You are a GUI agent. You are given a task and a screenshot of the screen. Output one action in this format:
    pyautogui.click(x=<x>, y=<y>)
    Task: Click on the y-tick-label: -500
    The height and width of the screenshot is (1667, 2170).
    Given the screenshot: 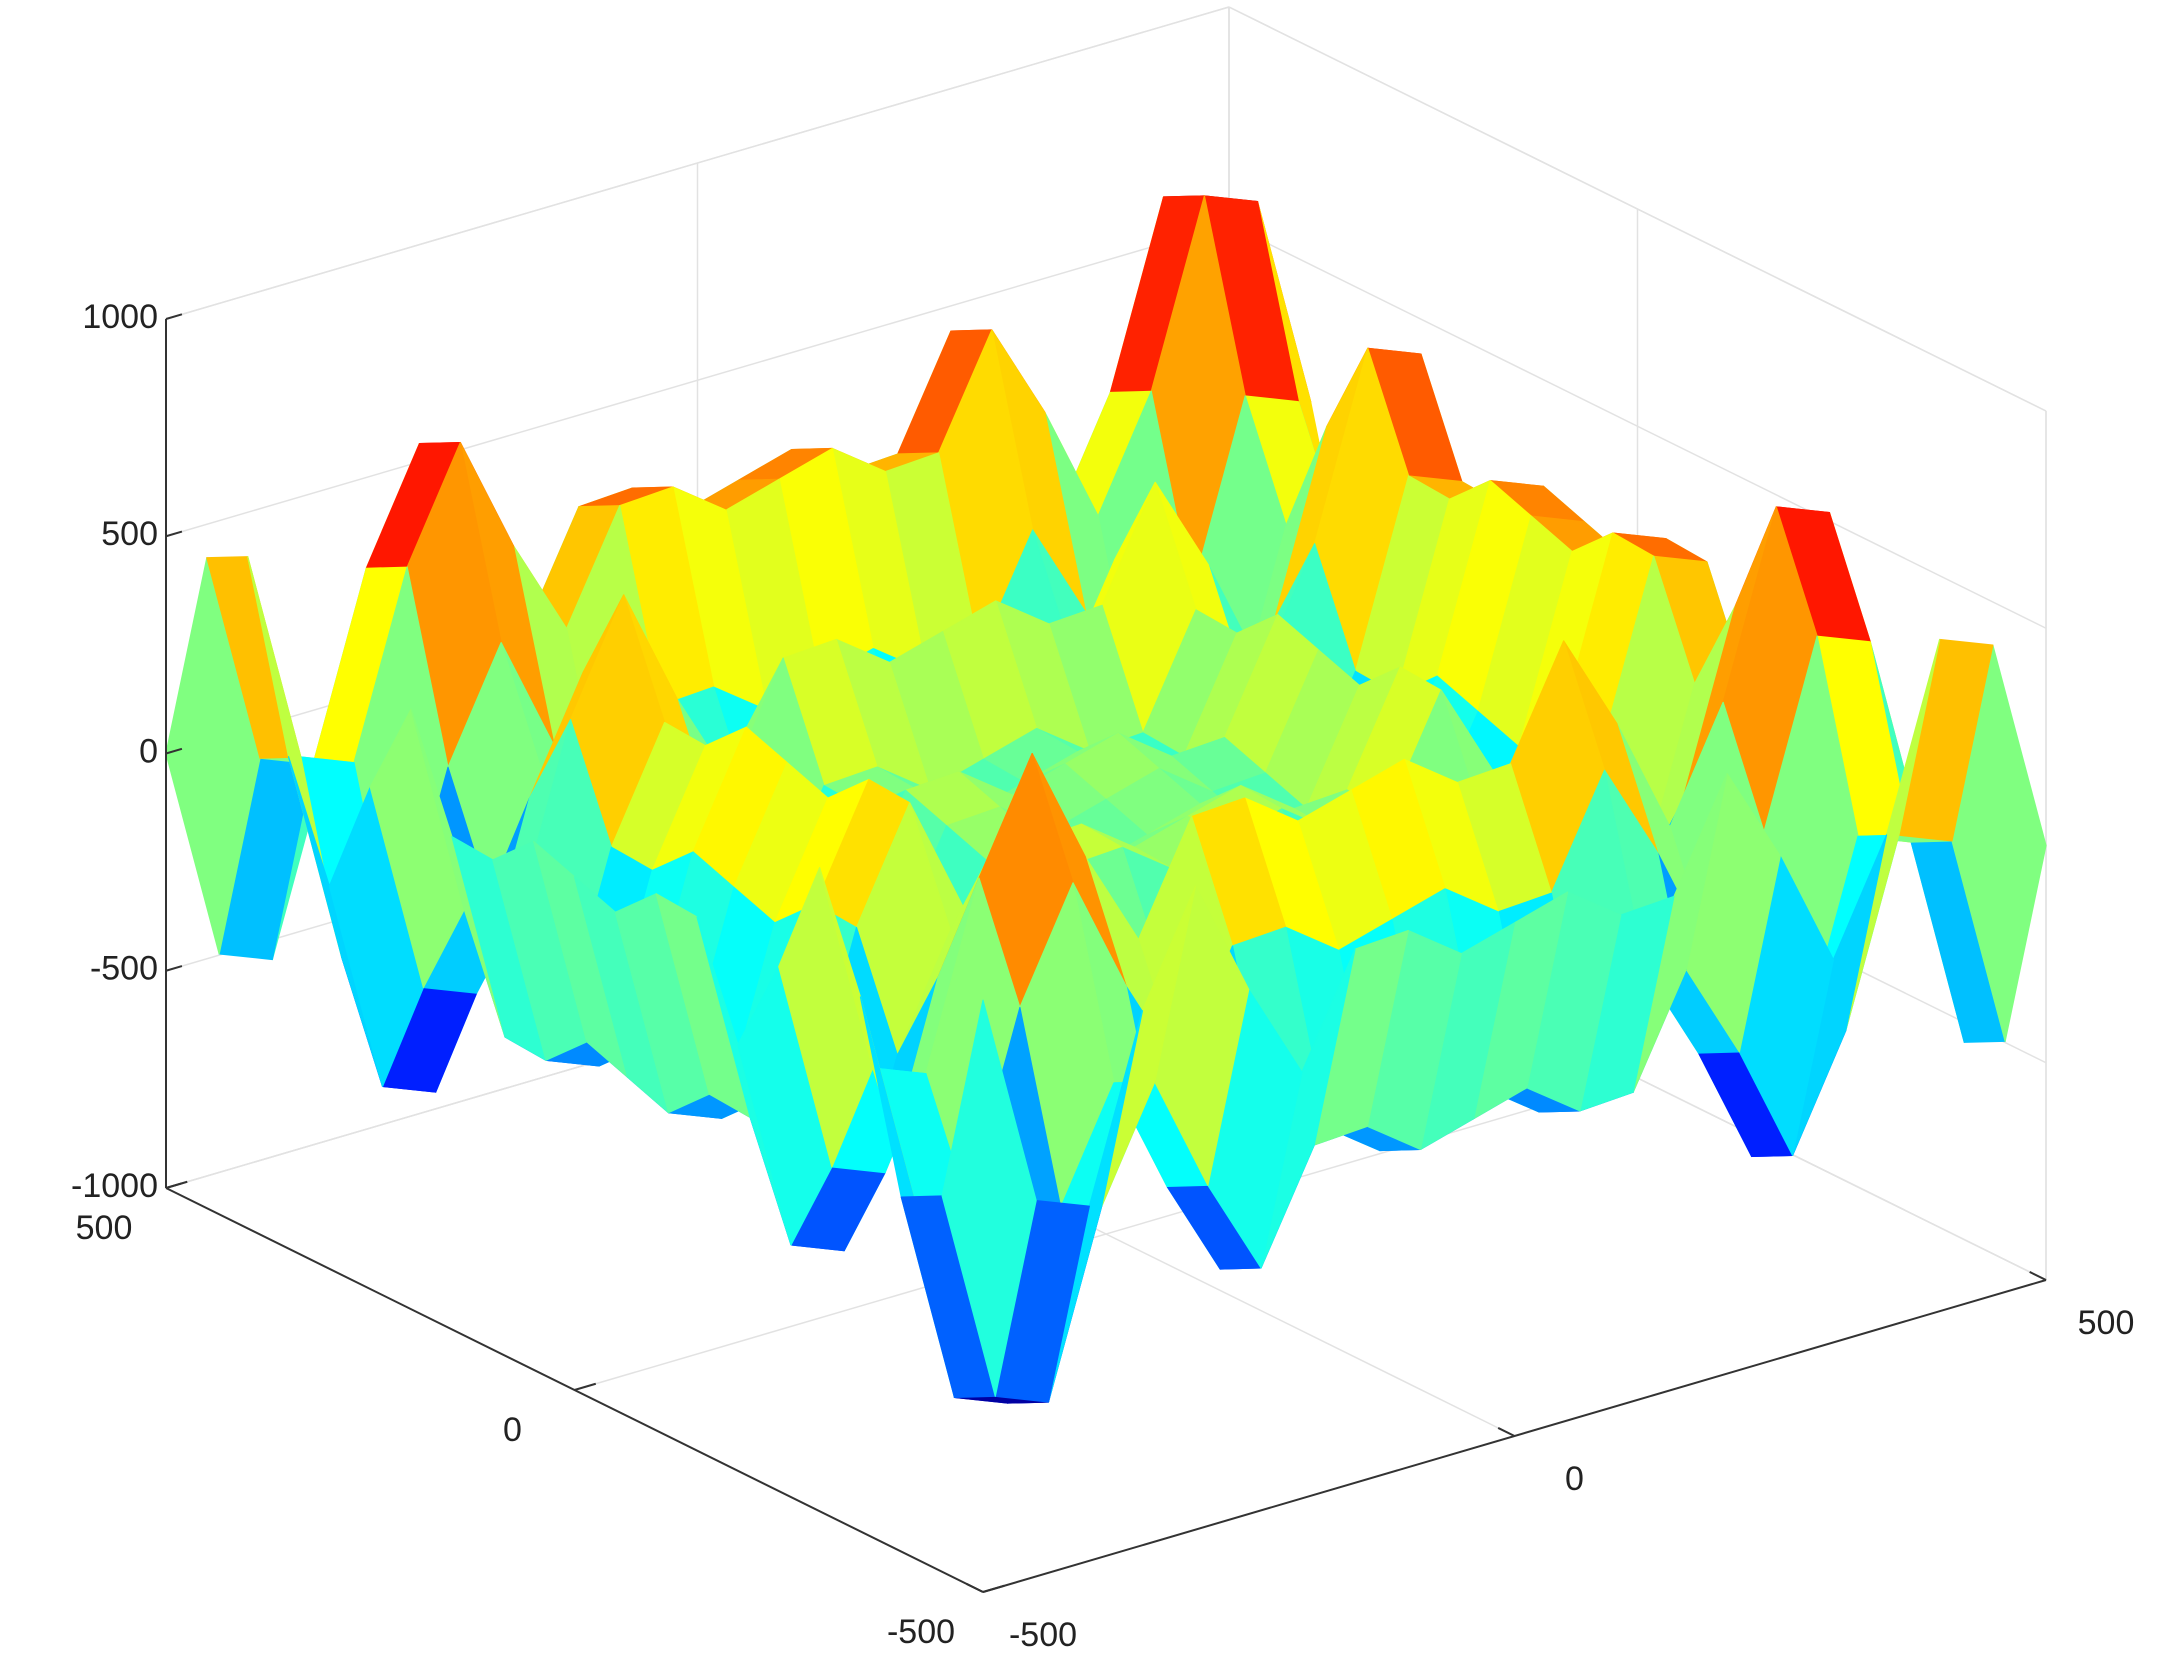 What is the action you would take?
    pyautogui.click(x=921, y=1632)
    